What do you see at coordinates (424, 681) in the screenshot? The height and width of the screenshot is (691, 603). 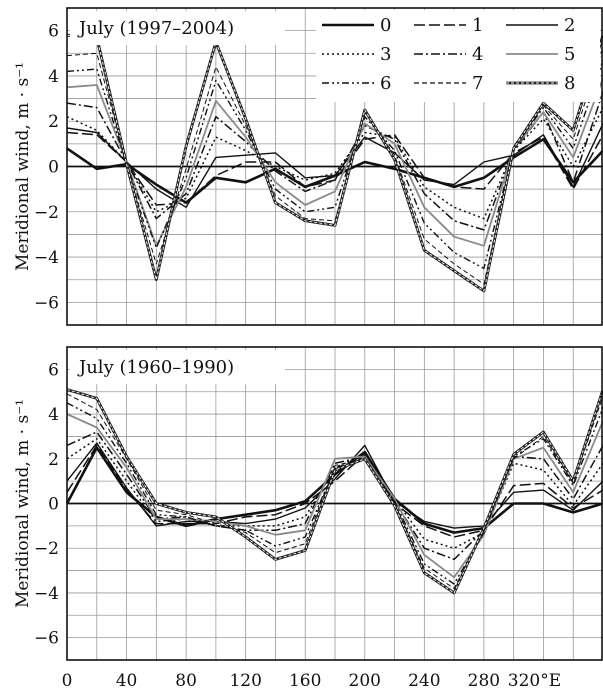 I see `x-tick-label: 240` at bounding box center [424, 681].